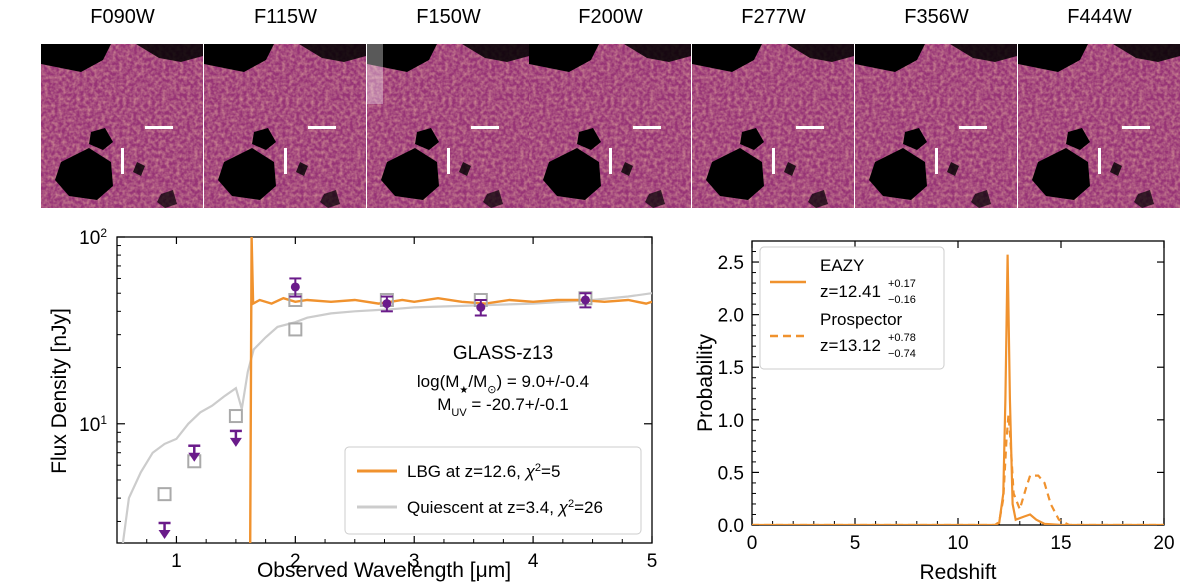 The width and height of the screenshot is (1200, 585). Describe the element at coordinates (1099, 17) in the screenshot. I see `band-label-f444w: F444W` at that location.